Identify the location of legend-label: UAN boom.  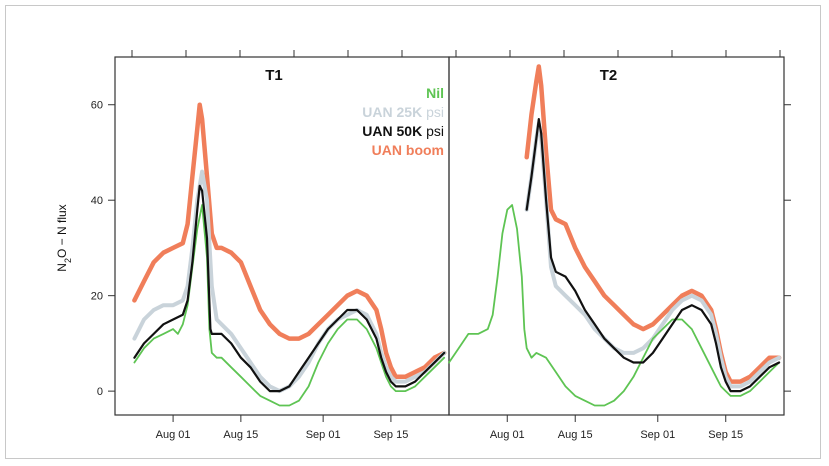
(408, 150).